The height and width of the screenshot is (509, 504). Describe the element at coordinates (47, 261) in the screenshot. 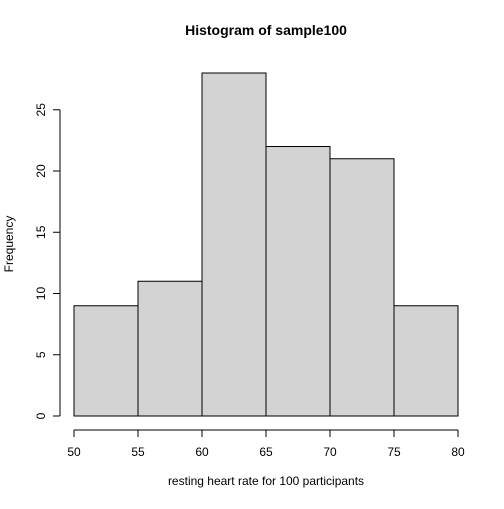

I see `y-axis: 0 5 10 15 20 25` at that location.